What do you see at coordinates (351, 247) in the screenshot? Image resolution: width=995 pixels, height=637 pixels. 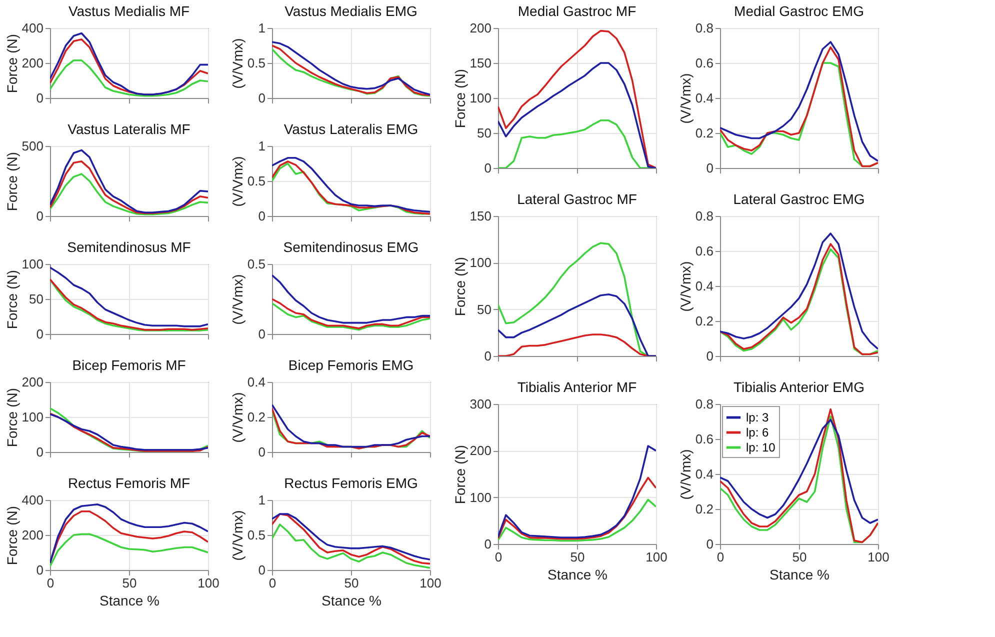 I see `chart-title: Semitendinosus EMG` at bounding box center [351, 247].